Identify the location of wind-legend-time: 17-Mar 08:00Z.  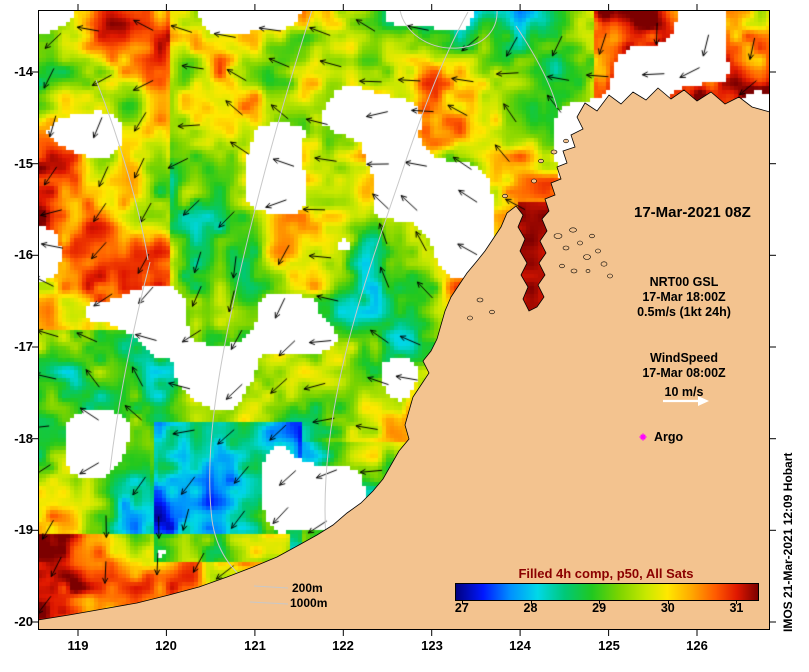
(684, 373).